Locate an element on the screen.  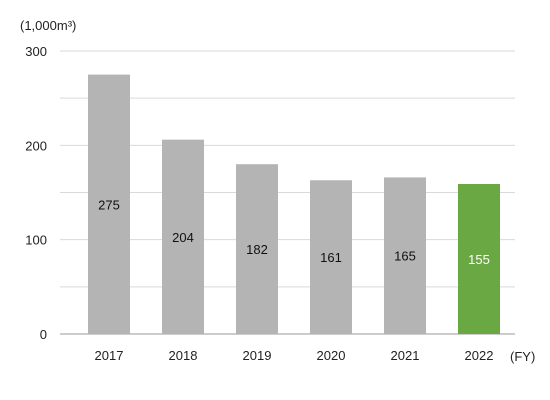
y-axis-ticks: 0 100 200 300 is located at coordinates (36, 193).